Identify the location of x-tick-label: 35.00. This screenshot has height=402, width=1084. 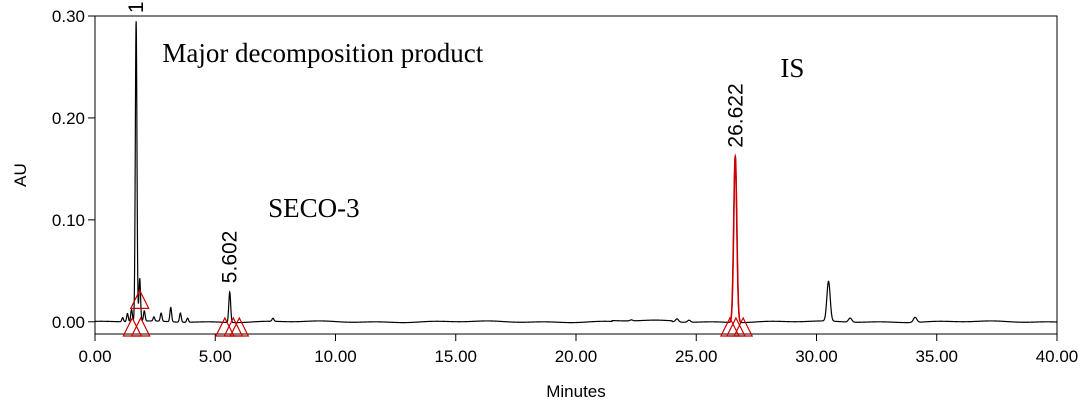
(936, 356).